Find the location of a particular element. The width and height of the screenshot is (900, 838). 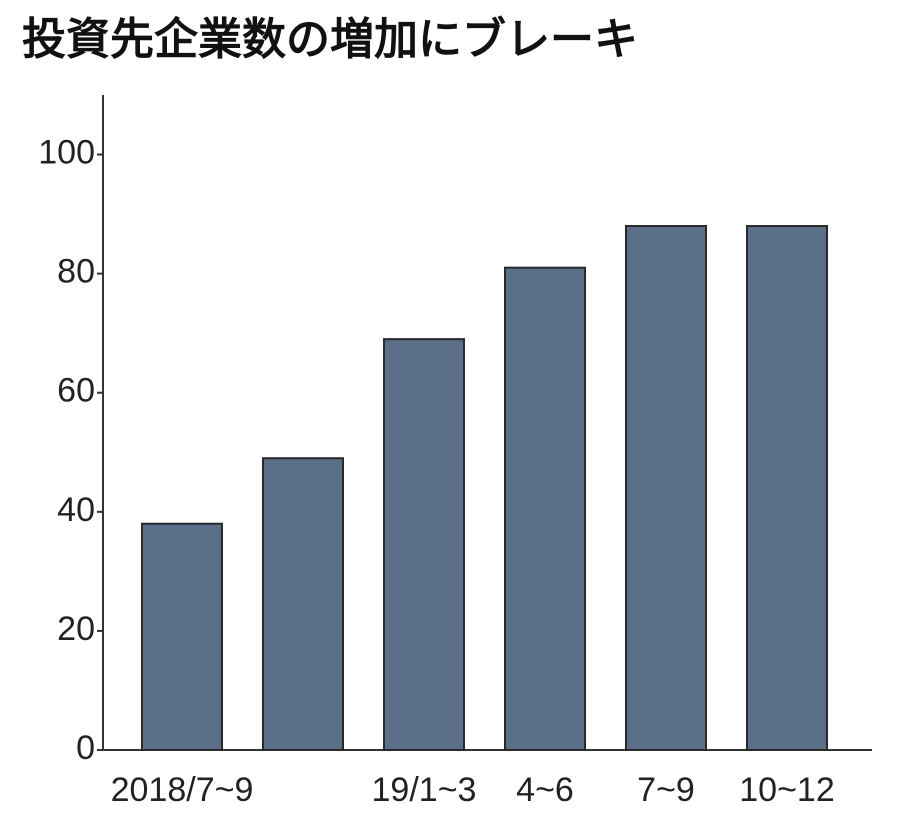

y-tick-label: 20 is located at coordinates (76, 629).